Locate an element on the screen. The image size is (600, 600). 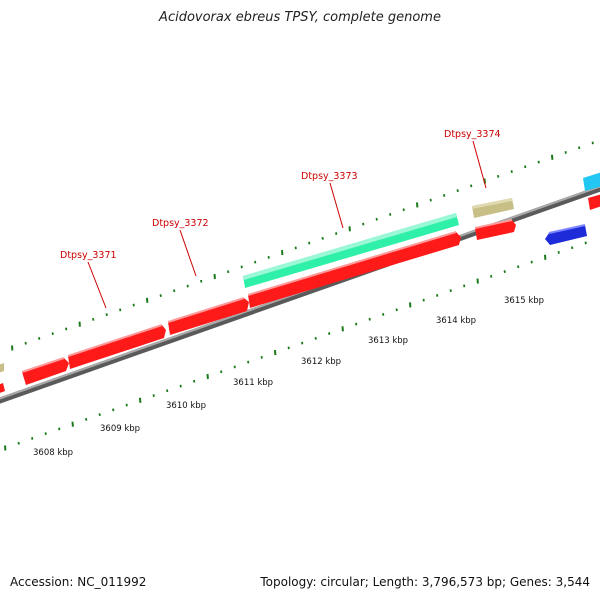
rna-gene-3373-top is located at coordinates (350, 246).